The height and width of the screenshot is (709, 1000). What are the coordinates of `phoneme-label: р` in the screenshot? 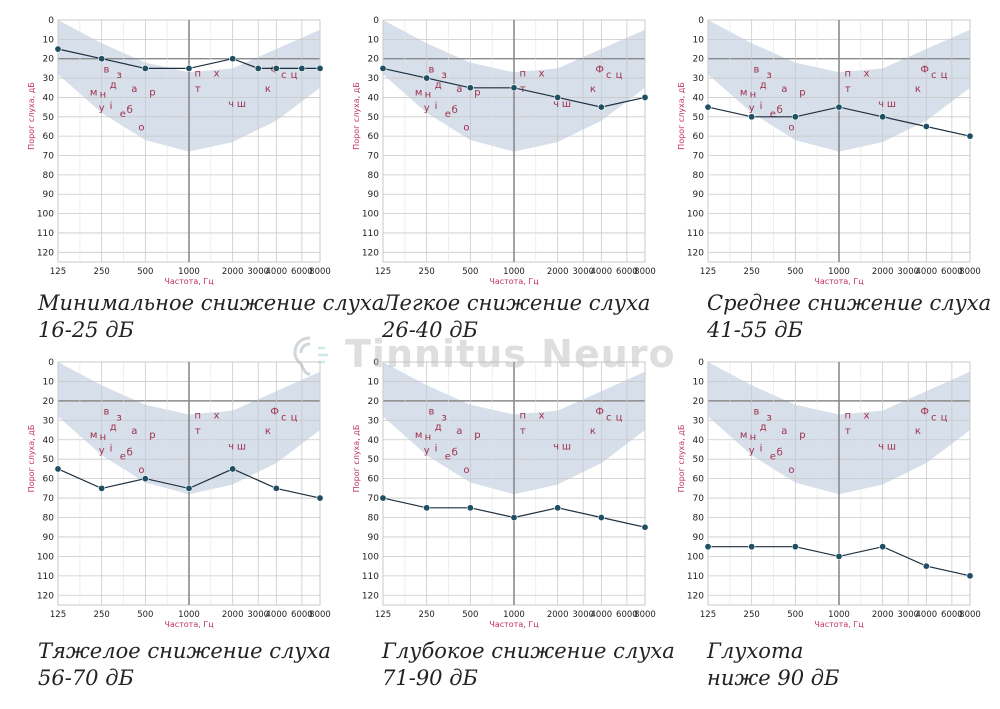 It's located at (477, 435).